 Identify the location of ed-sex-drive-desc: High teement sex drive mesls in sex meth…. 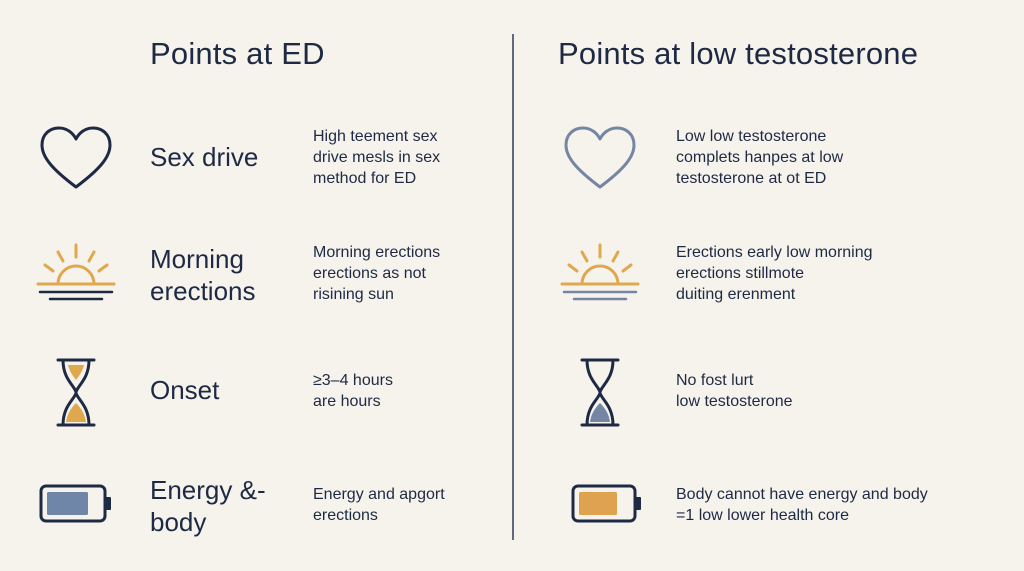
(377, 157).